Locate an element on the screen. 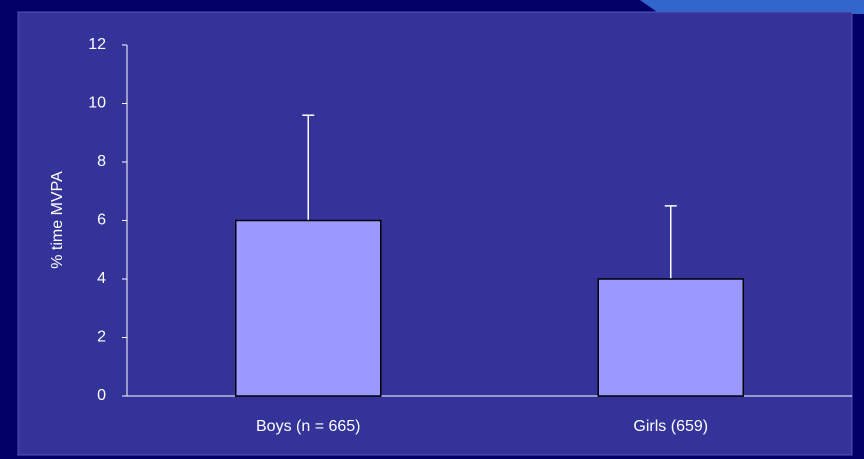  y-tick-label: 8 is located at coordinates (101, 161).